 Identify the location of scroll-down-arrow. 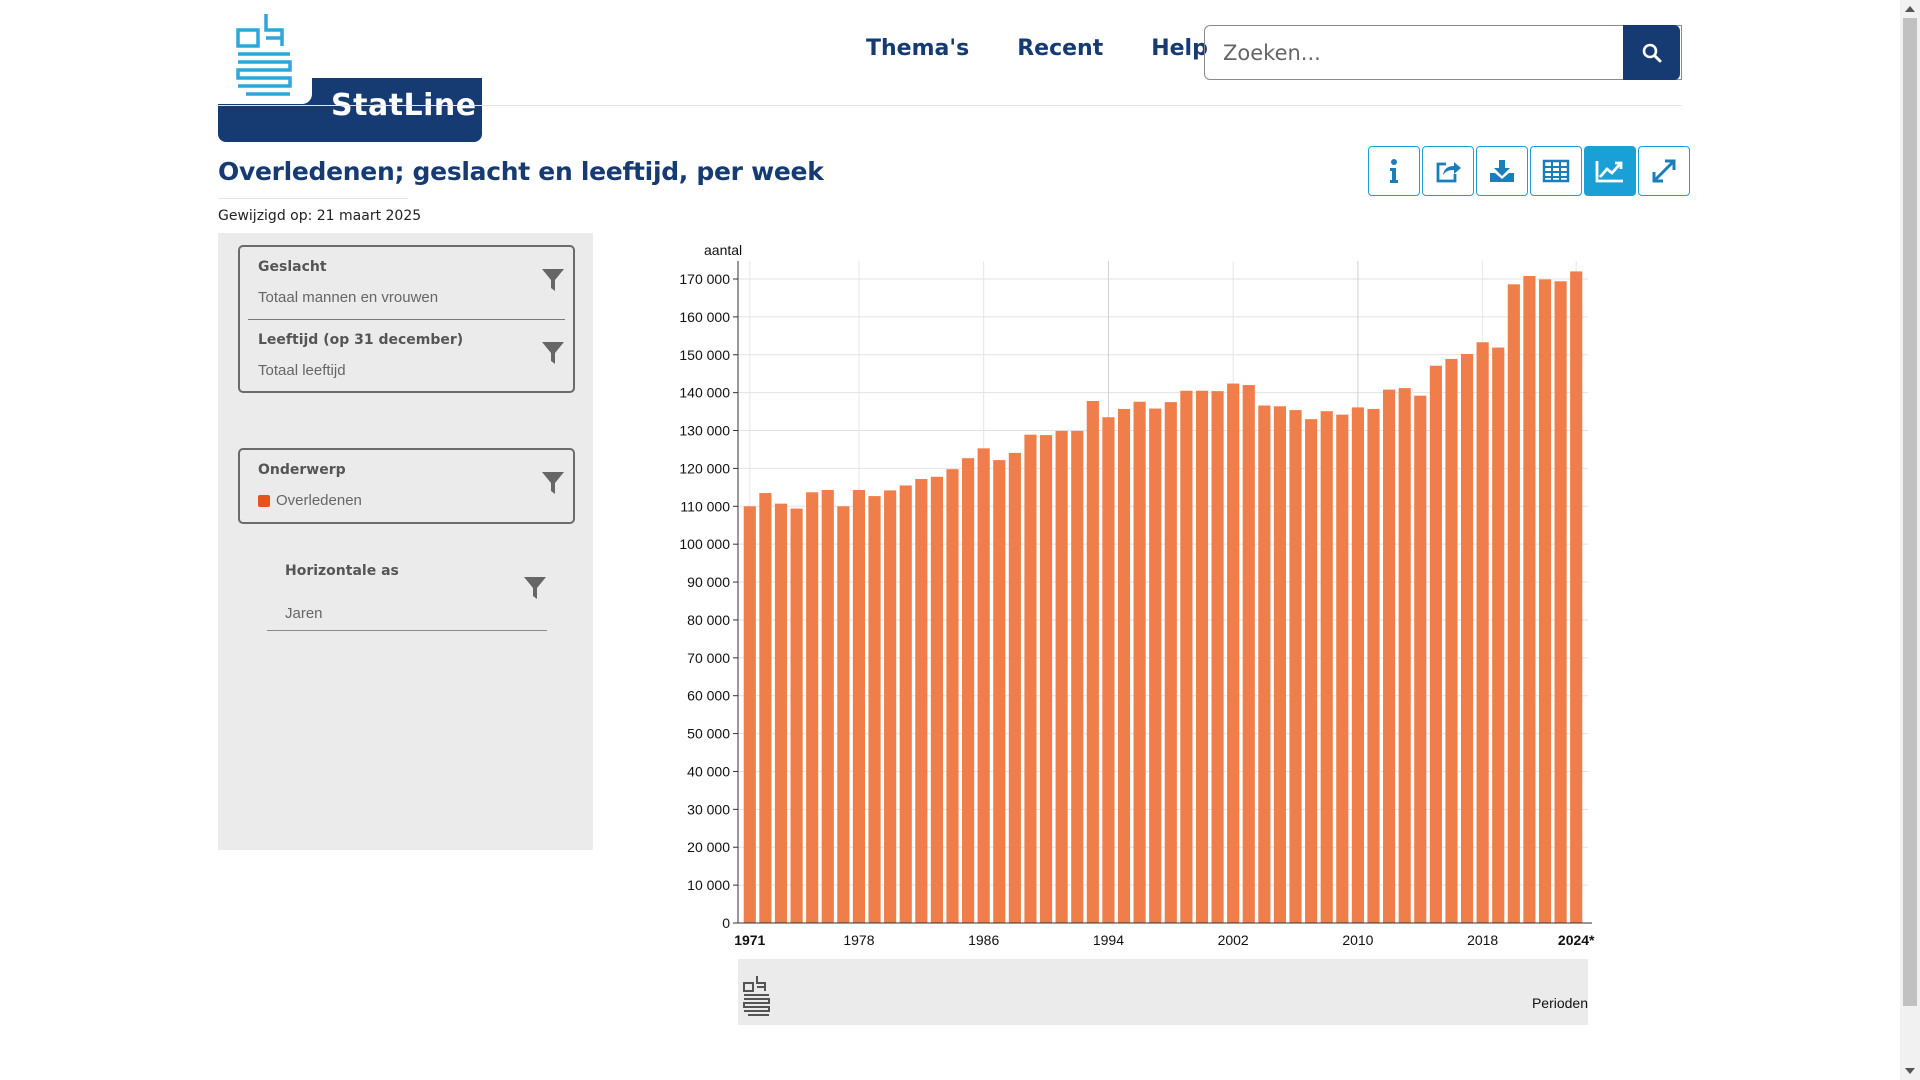
(1910, 1071).